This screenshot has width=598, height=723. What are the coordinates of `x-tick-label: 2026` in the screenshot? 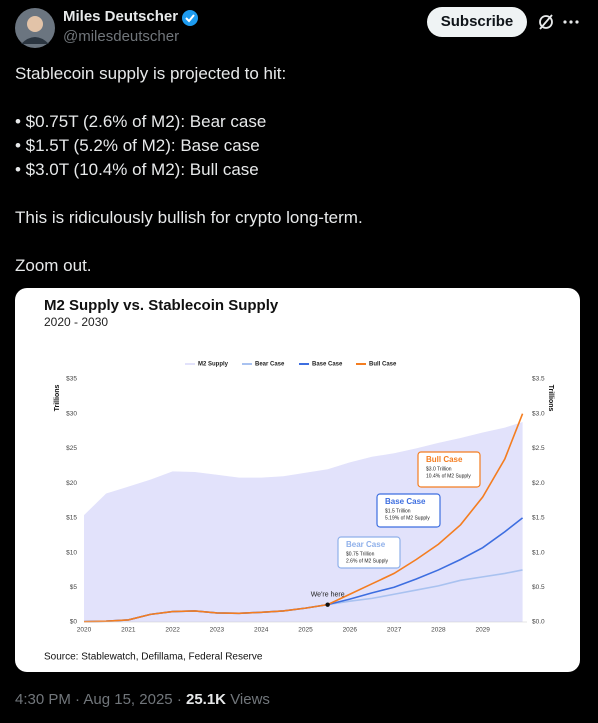 It's located at (350, 630).